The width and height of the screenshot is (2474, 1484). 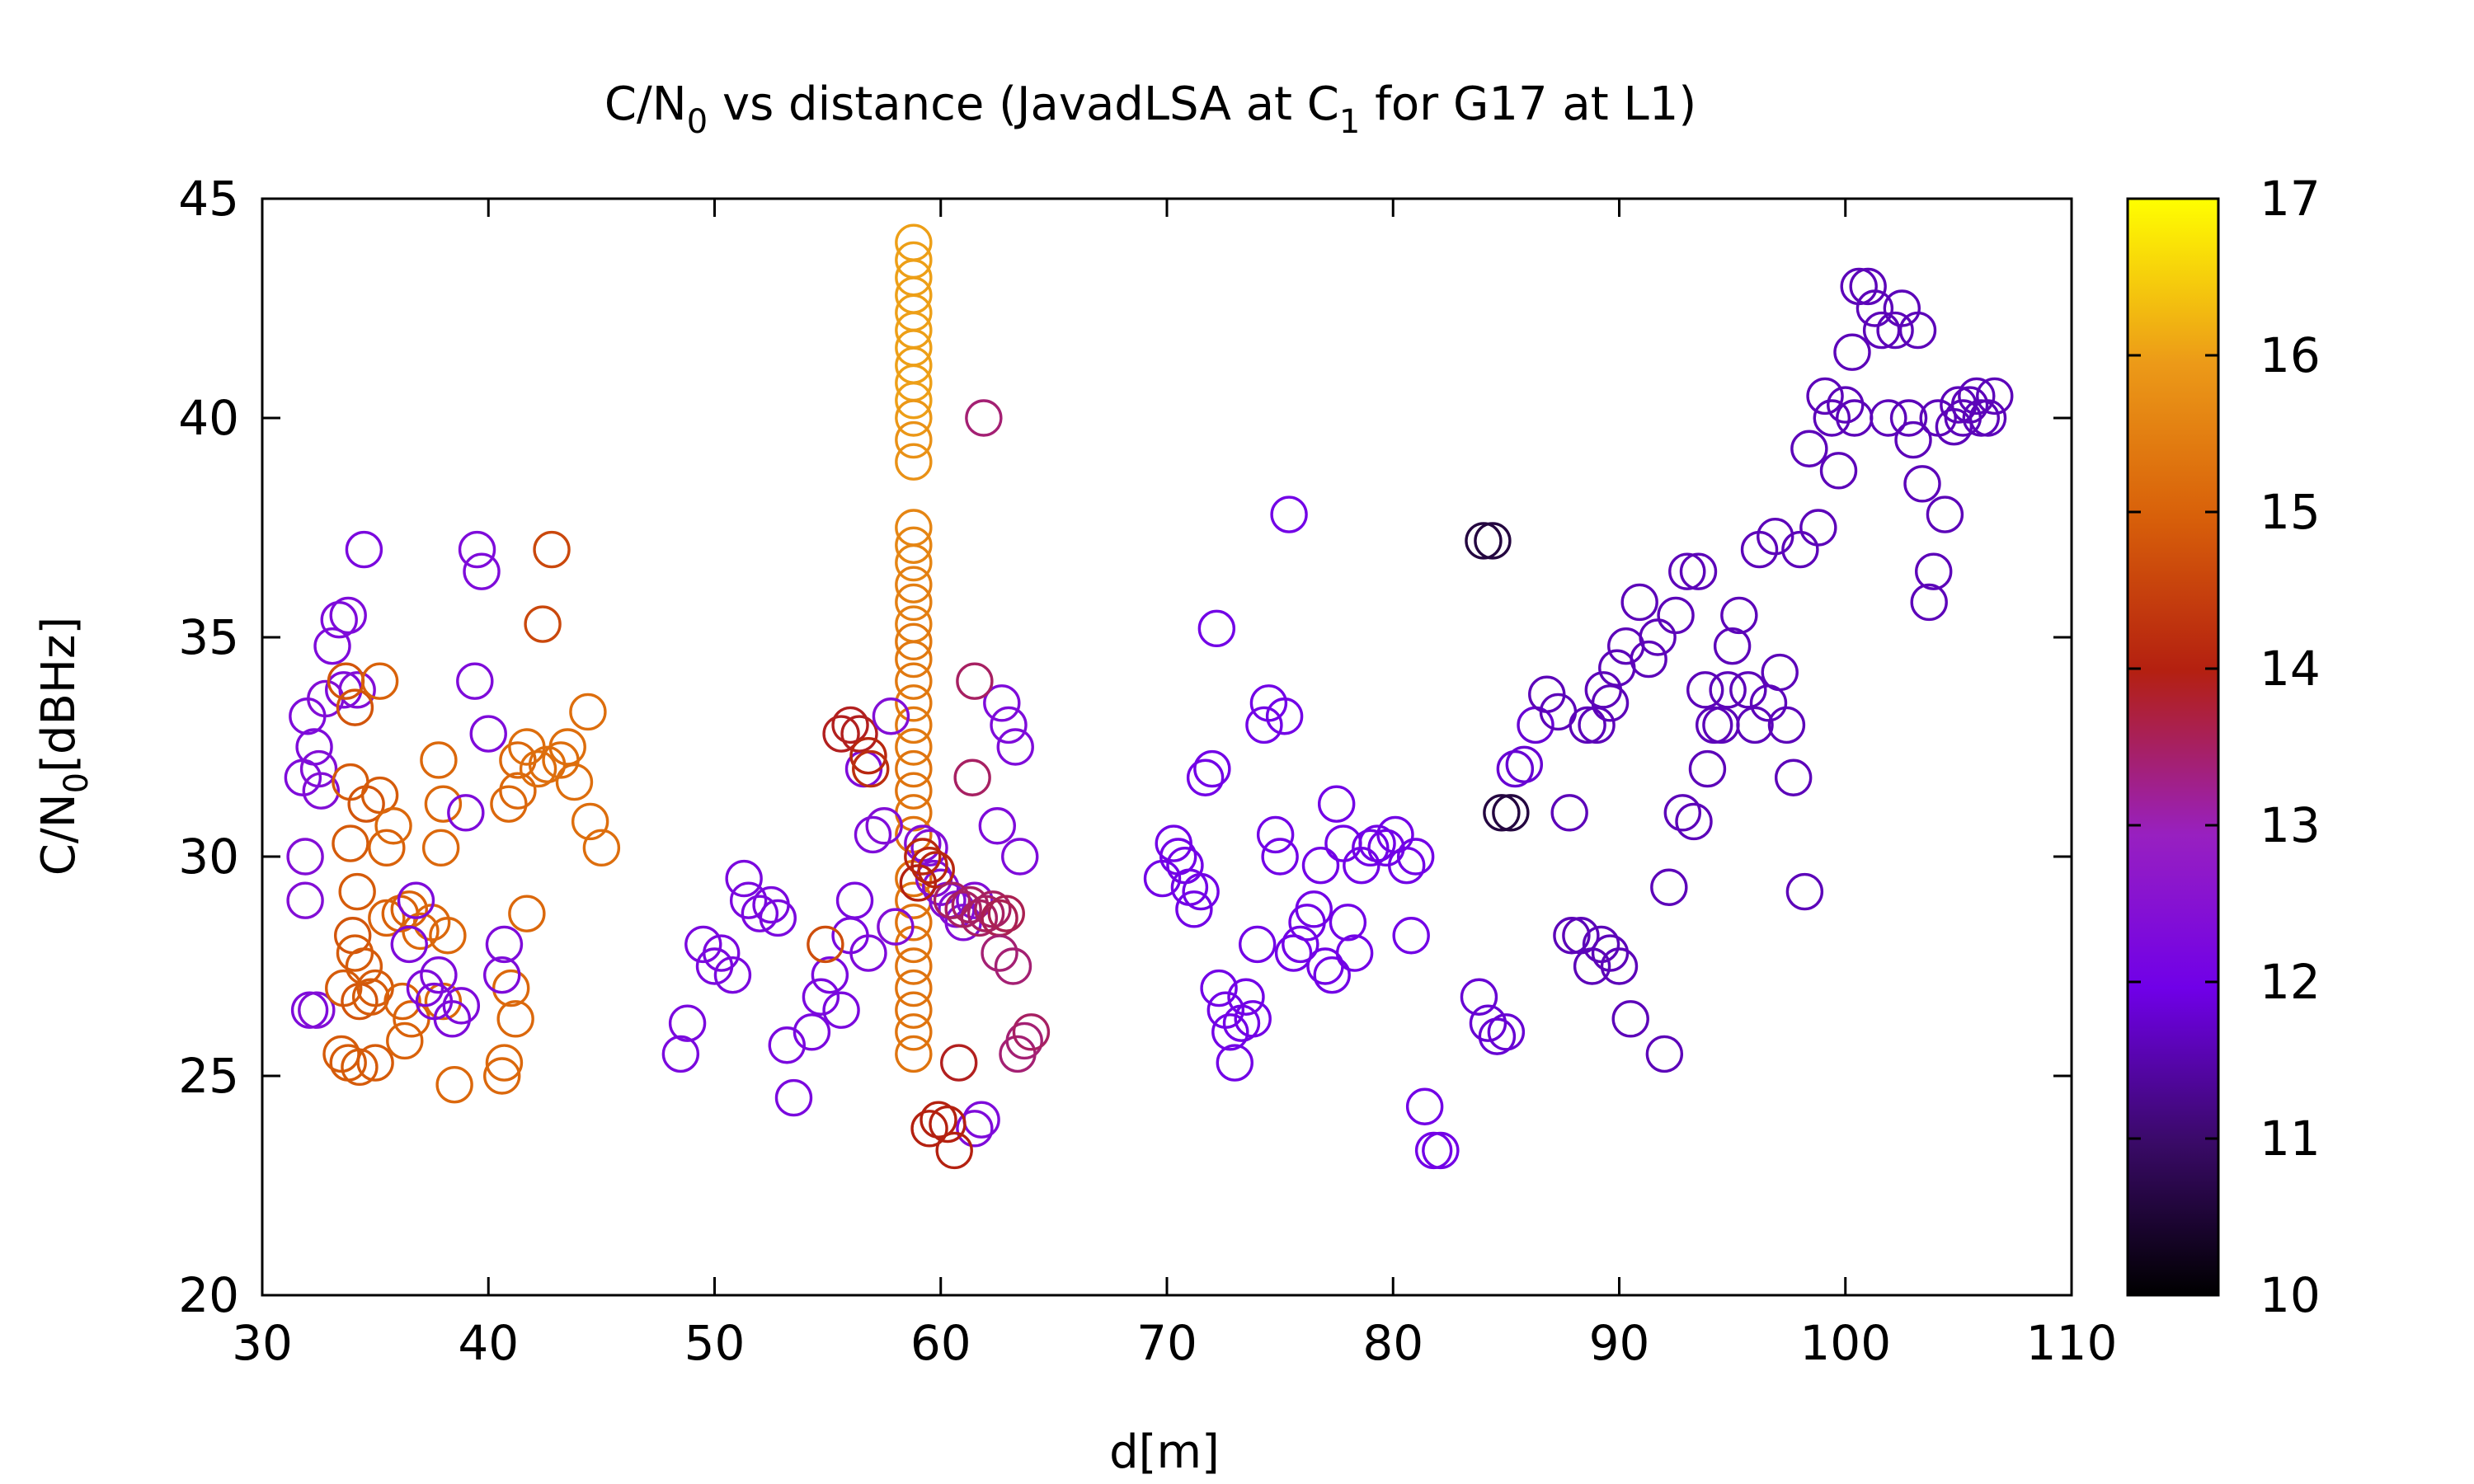 I want to click on x-tick-label: 40, so click(x=488, y=1343).